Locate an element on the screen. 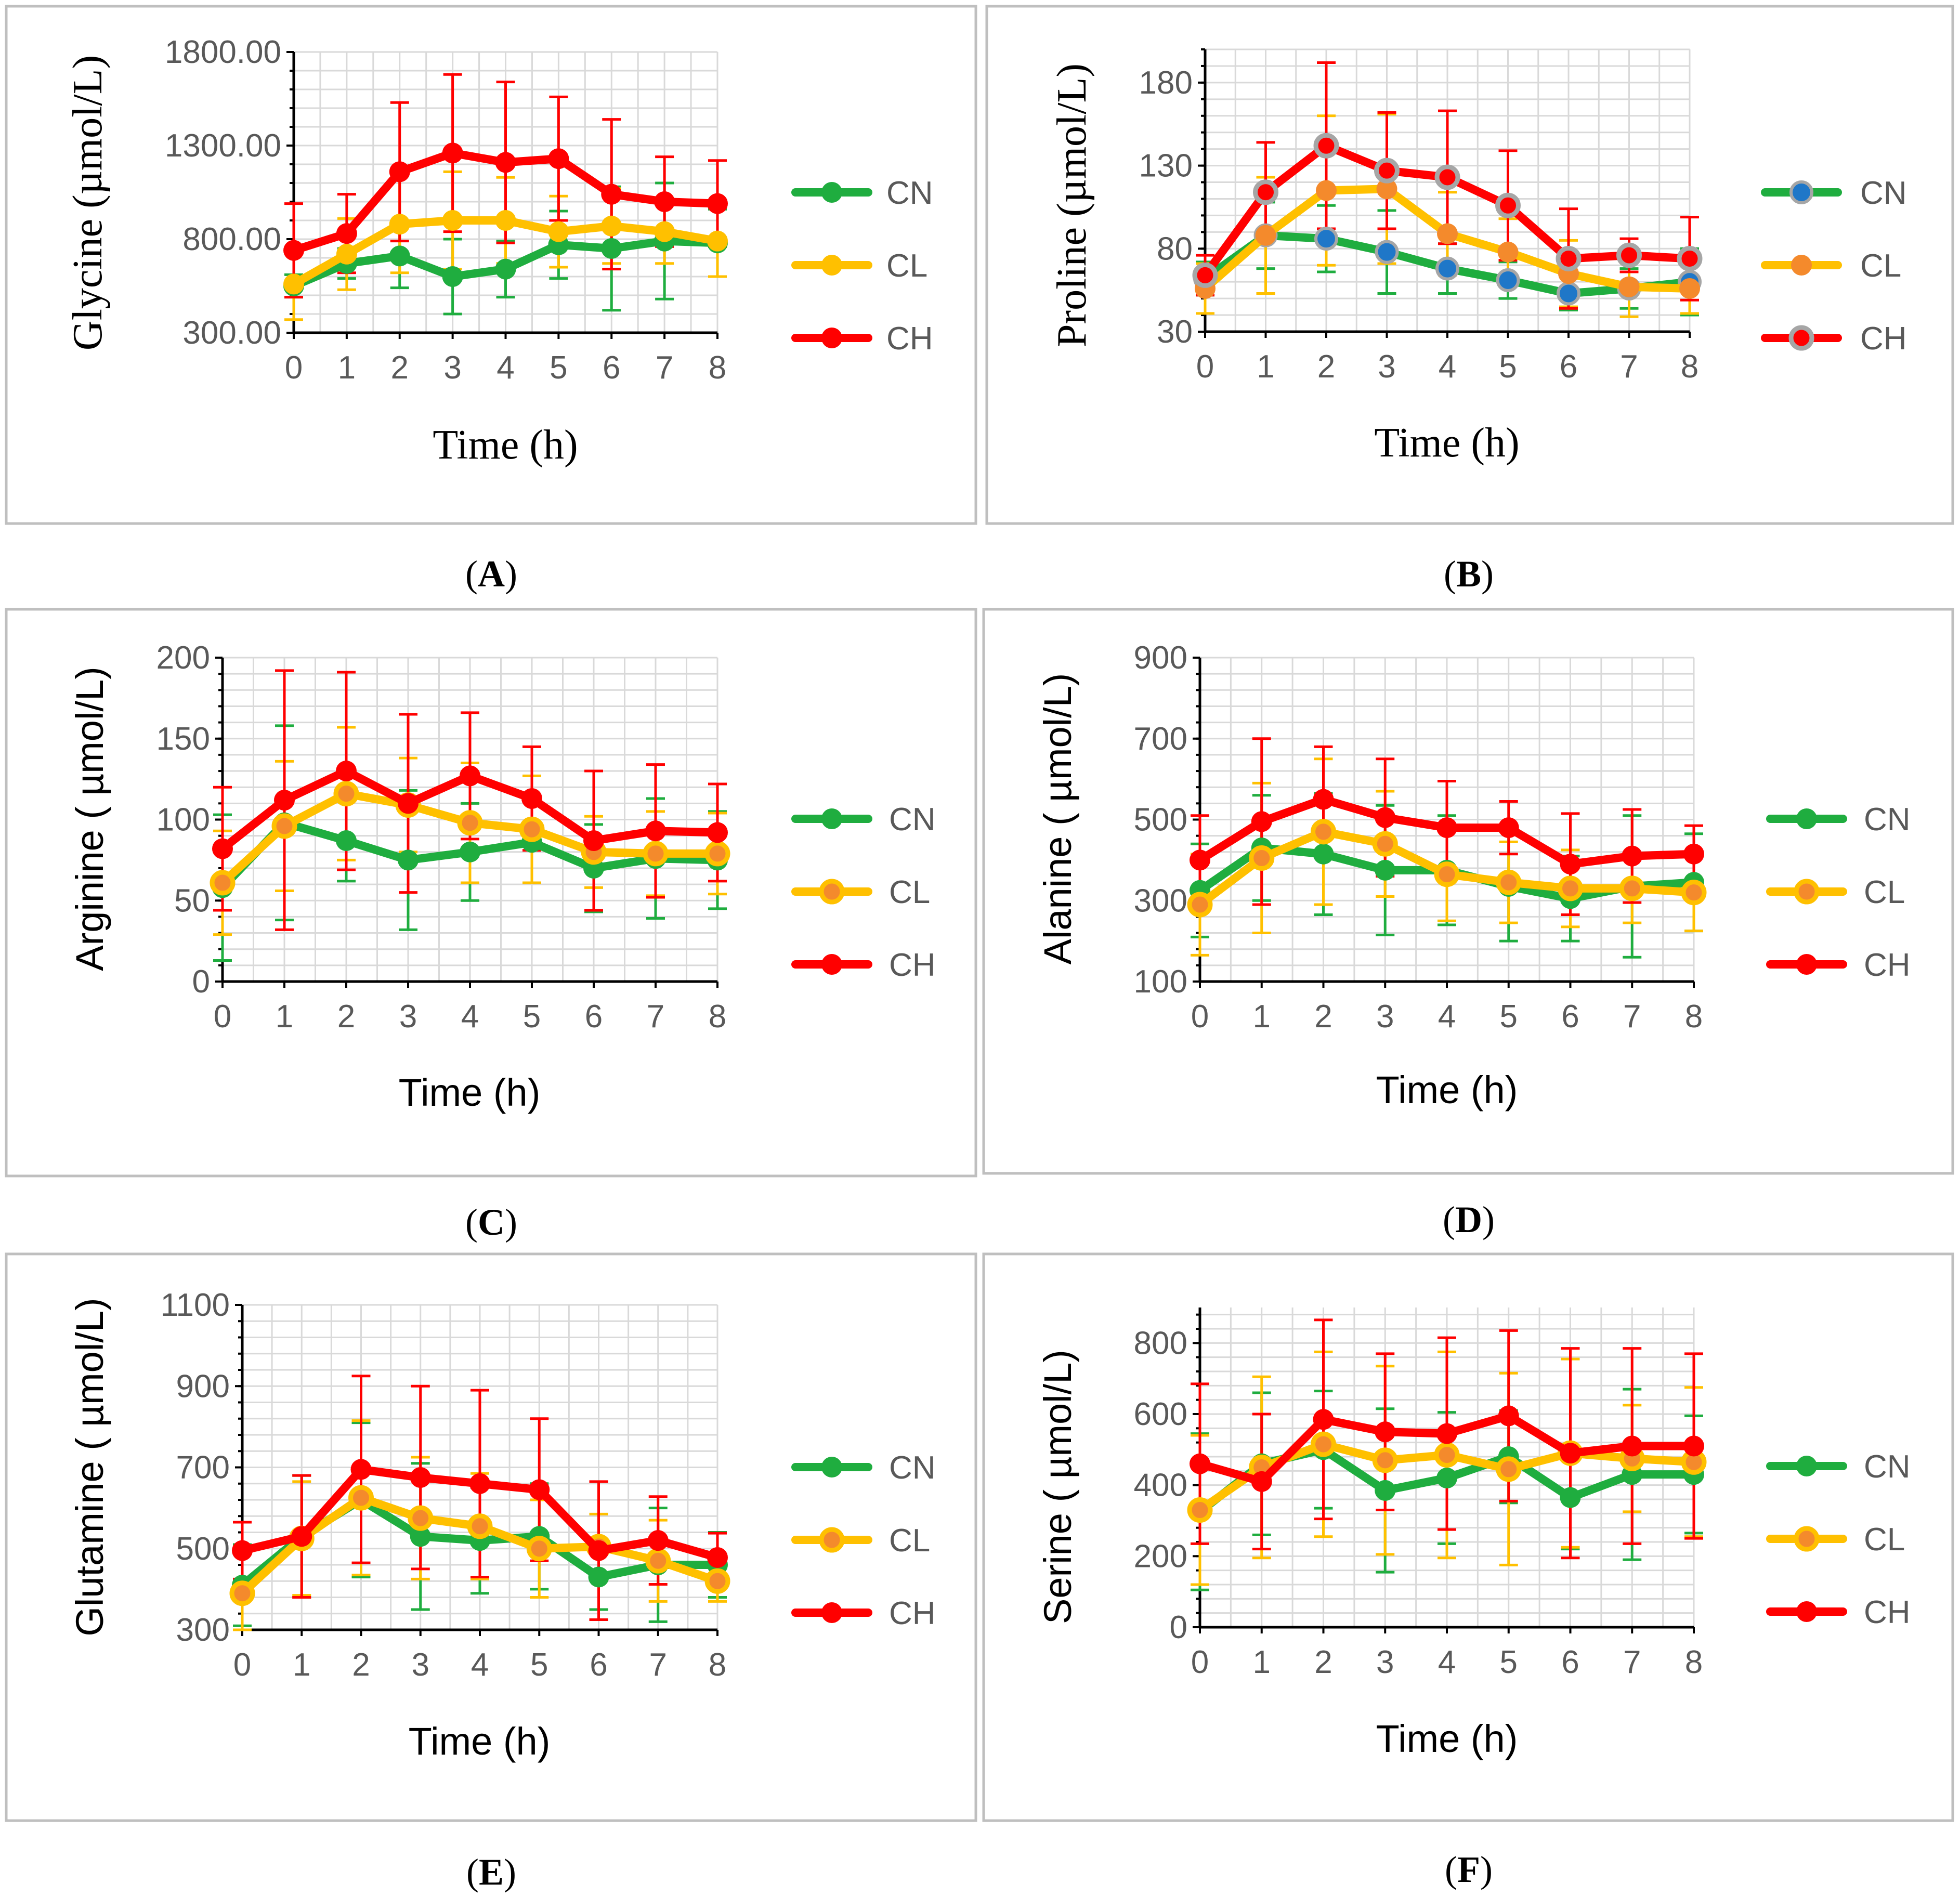  panel-c-legend-cl-marker is located at coordinates (832, 892).